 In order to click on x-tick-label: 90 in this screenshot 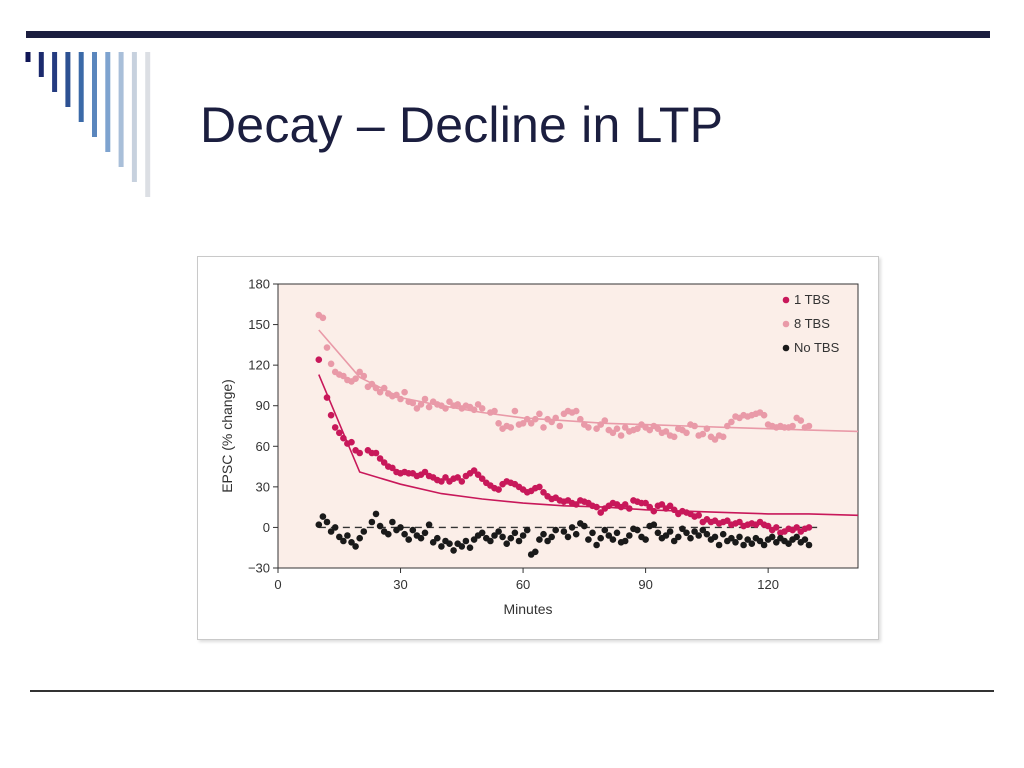, I will do `click(645, 584)`.